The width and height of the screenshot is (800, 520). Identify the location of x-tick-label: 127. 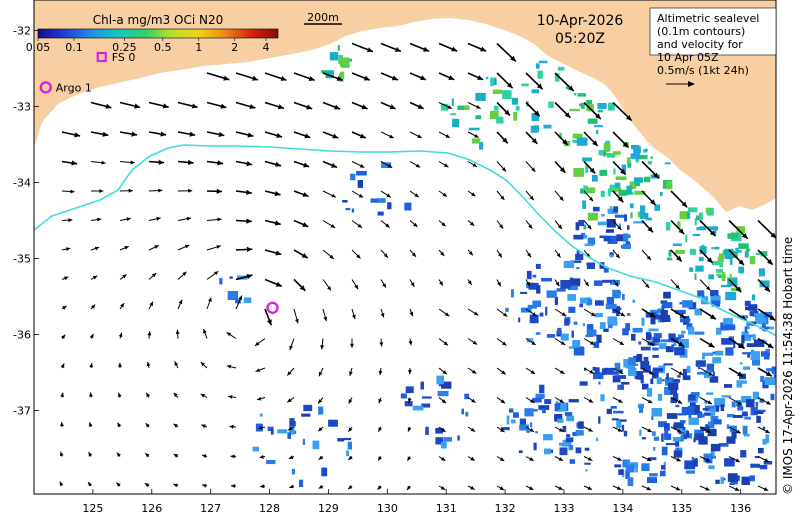
(210, 508).